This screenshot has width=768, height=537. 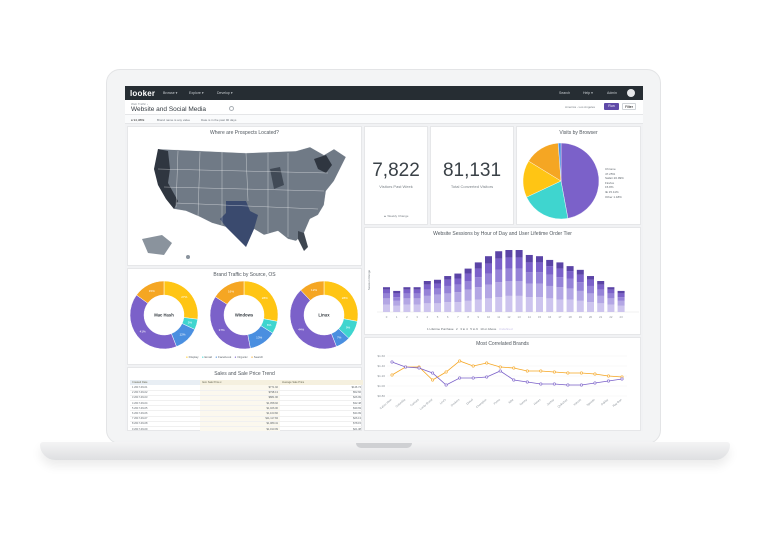 What do you see at coordinates (612, 191) in the screenshot?
I see `legend-ie: IE 15.11%` at bounding box center [612, 191].